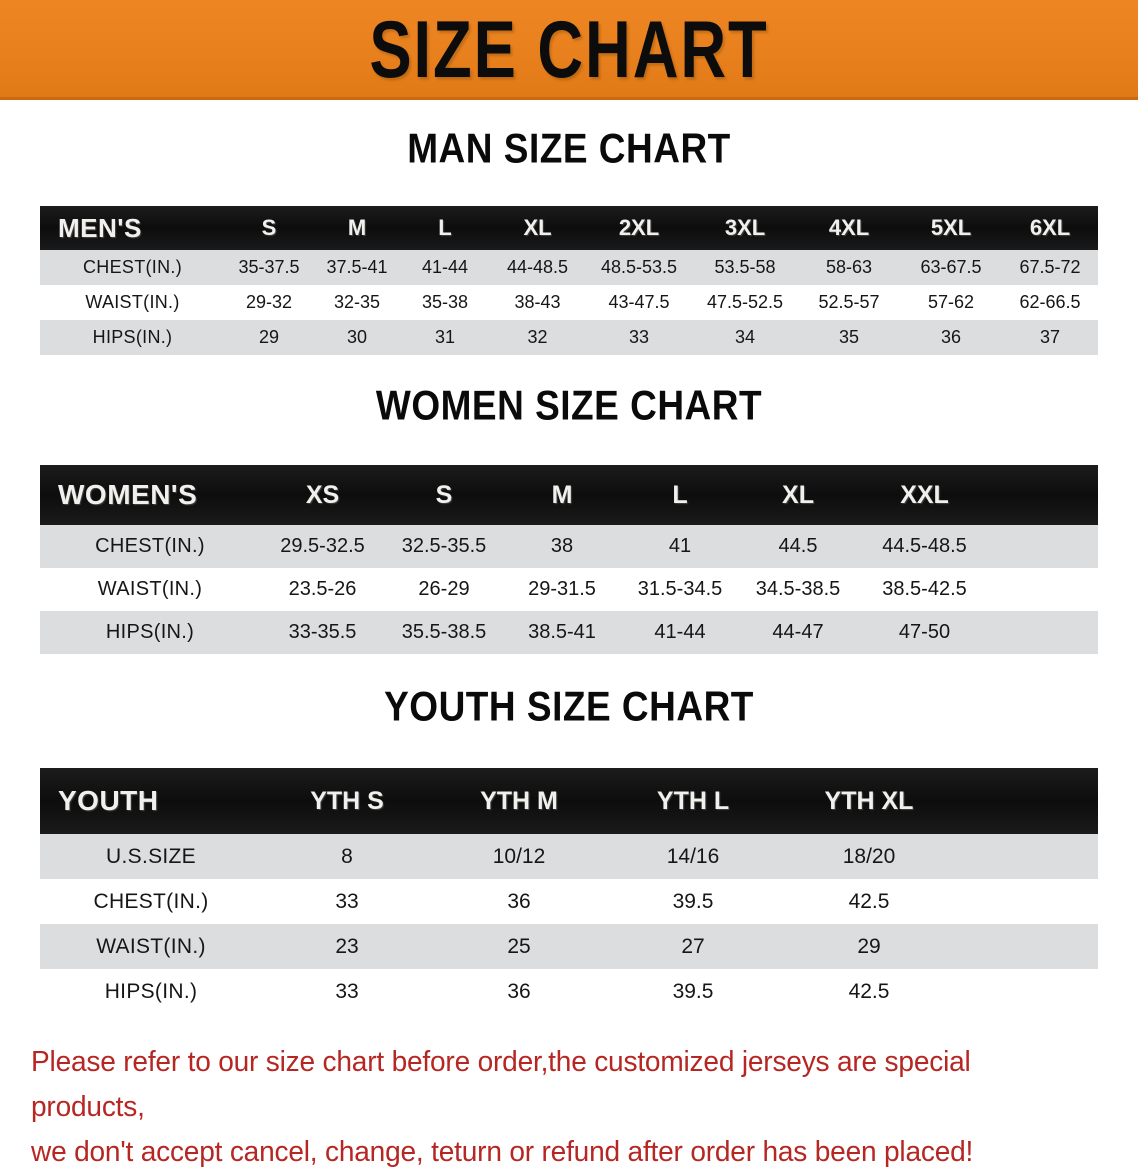 Image resolution: width=1138 pixels, height=1175 pixels. I want to click on table-row: CHEST(IN.) 33 36 39.5 42.5, so click(569, 901).